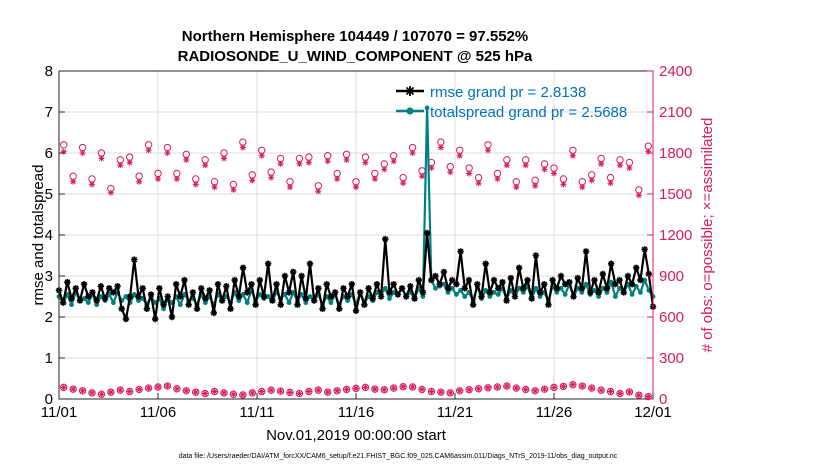 This screenshot has width=830, height=475. I want to click on y-right-tick-label: 2400, so click(675, 71).